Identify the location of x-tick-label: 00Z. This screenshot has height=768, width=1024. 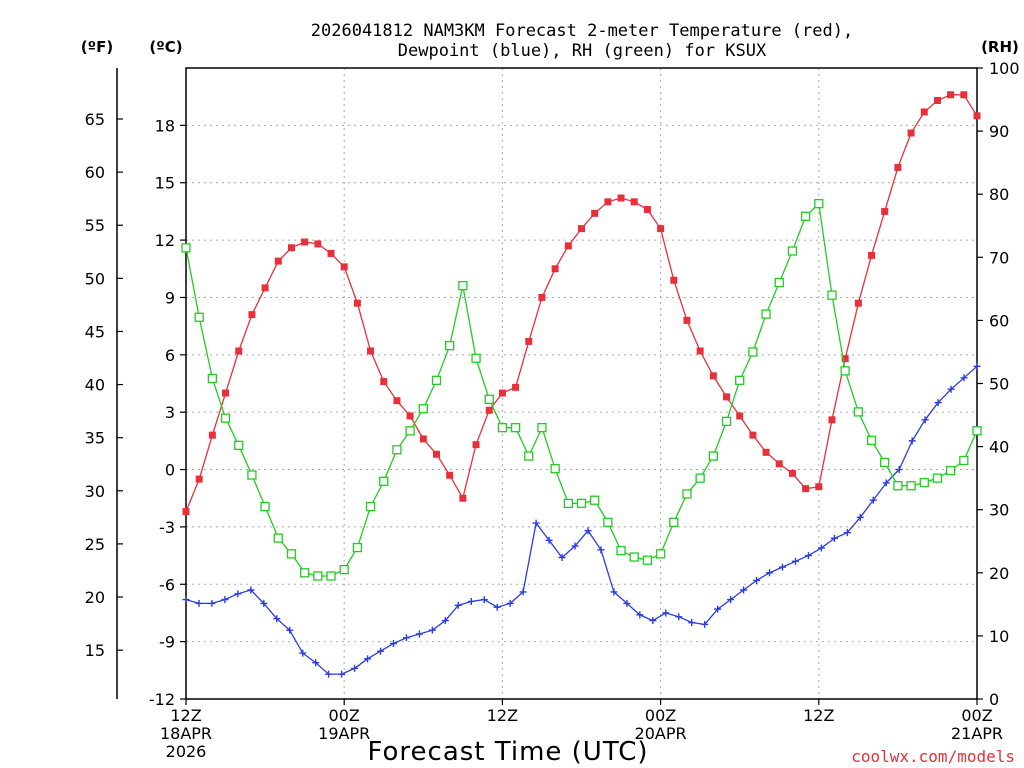
(344, 715).